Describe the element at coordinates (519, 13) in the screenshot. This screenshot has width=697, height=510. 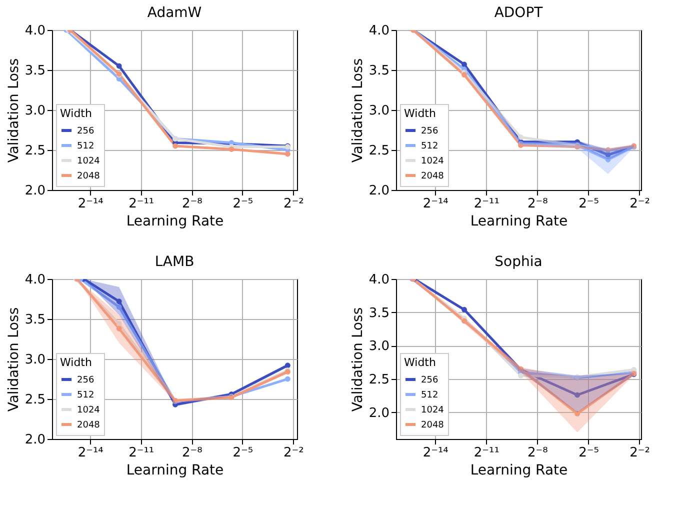
I see `chart-title: ADOPT` at that location.